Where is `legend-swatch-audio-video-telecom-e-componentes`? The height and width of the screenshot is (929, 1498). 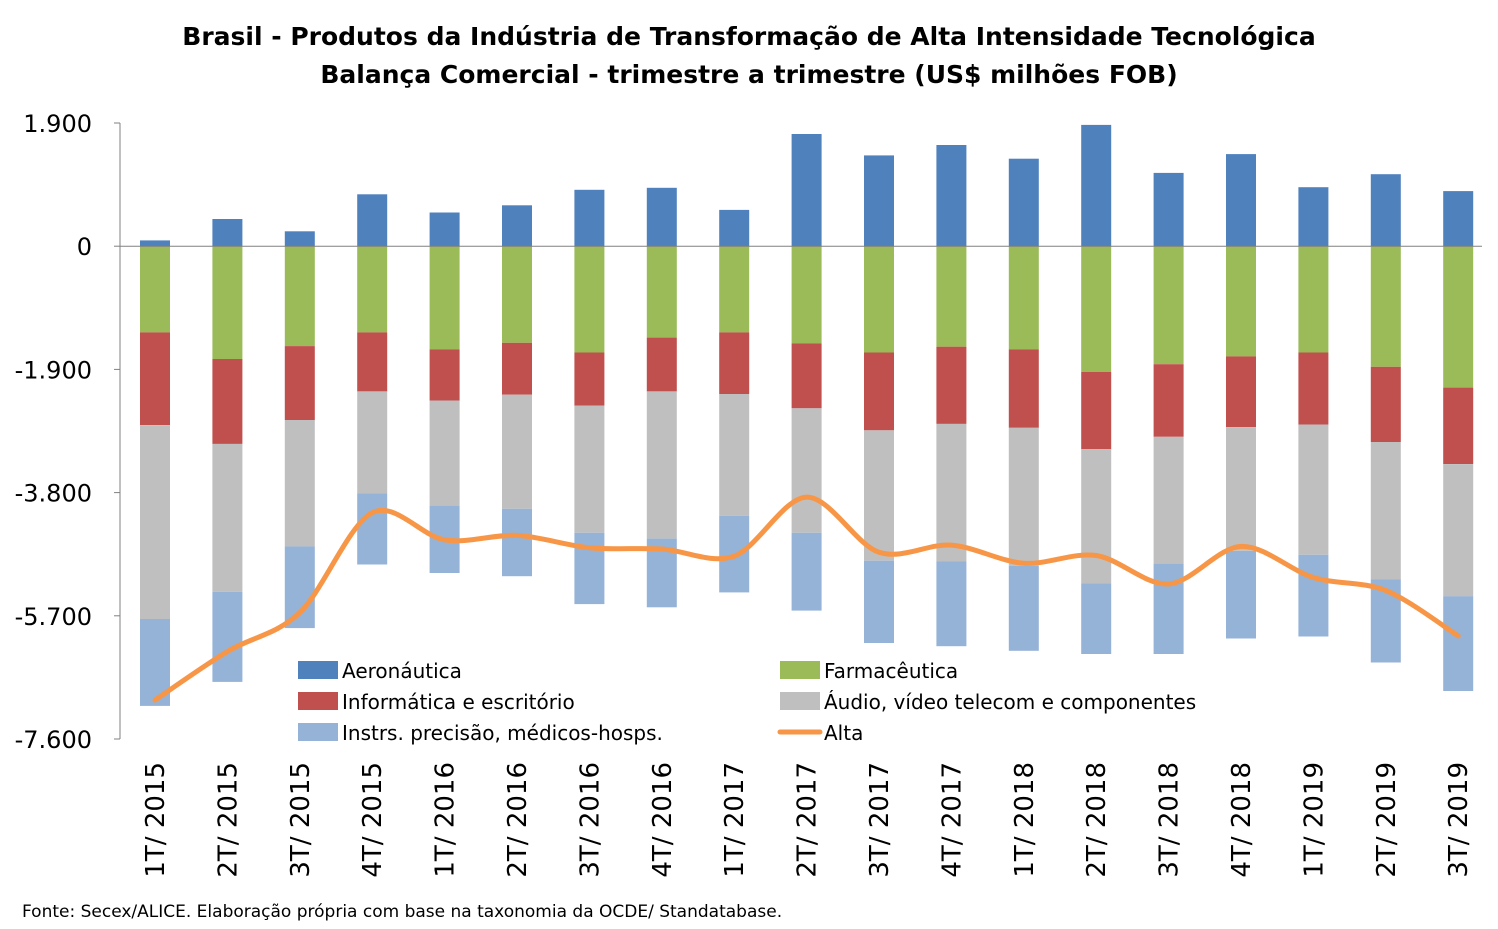 legend-swatch-audio-video-telecom-e-componentes is located at coordinates (800, 701).